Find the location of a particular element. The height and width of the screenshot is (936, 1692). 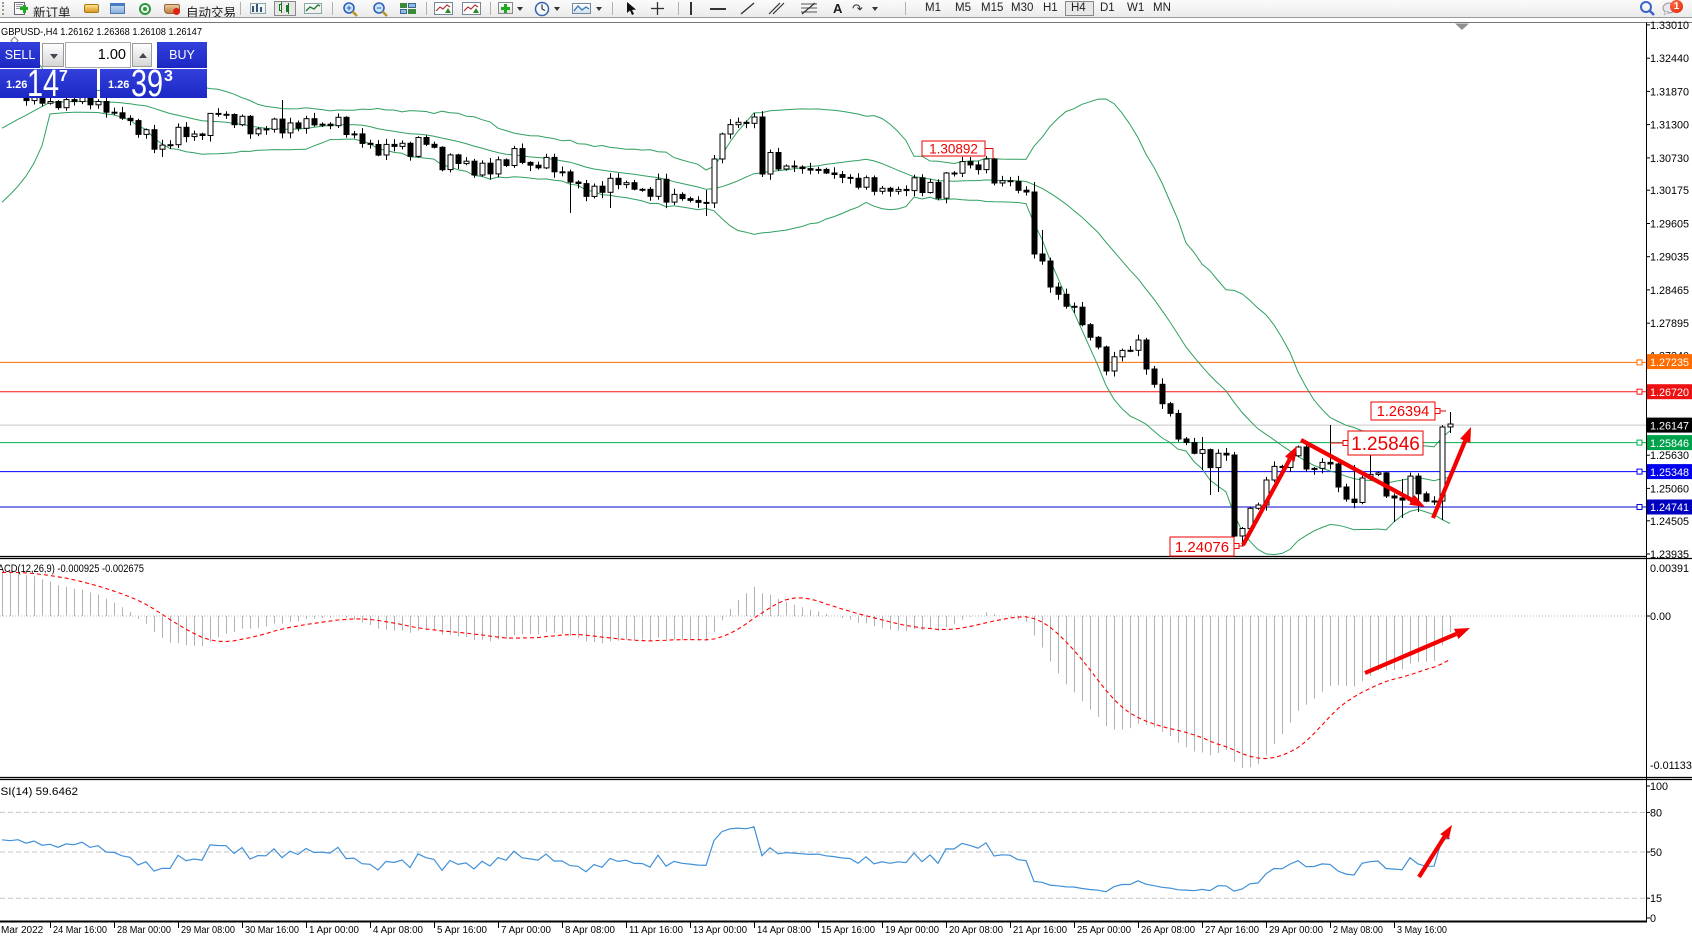

svg-text: 4 Apr 08:00 is located at coordinates (398, 930).